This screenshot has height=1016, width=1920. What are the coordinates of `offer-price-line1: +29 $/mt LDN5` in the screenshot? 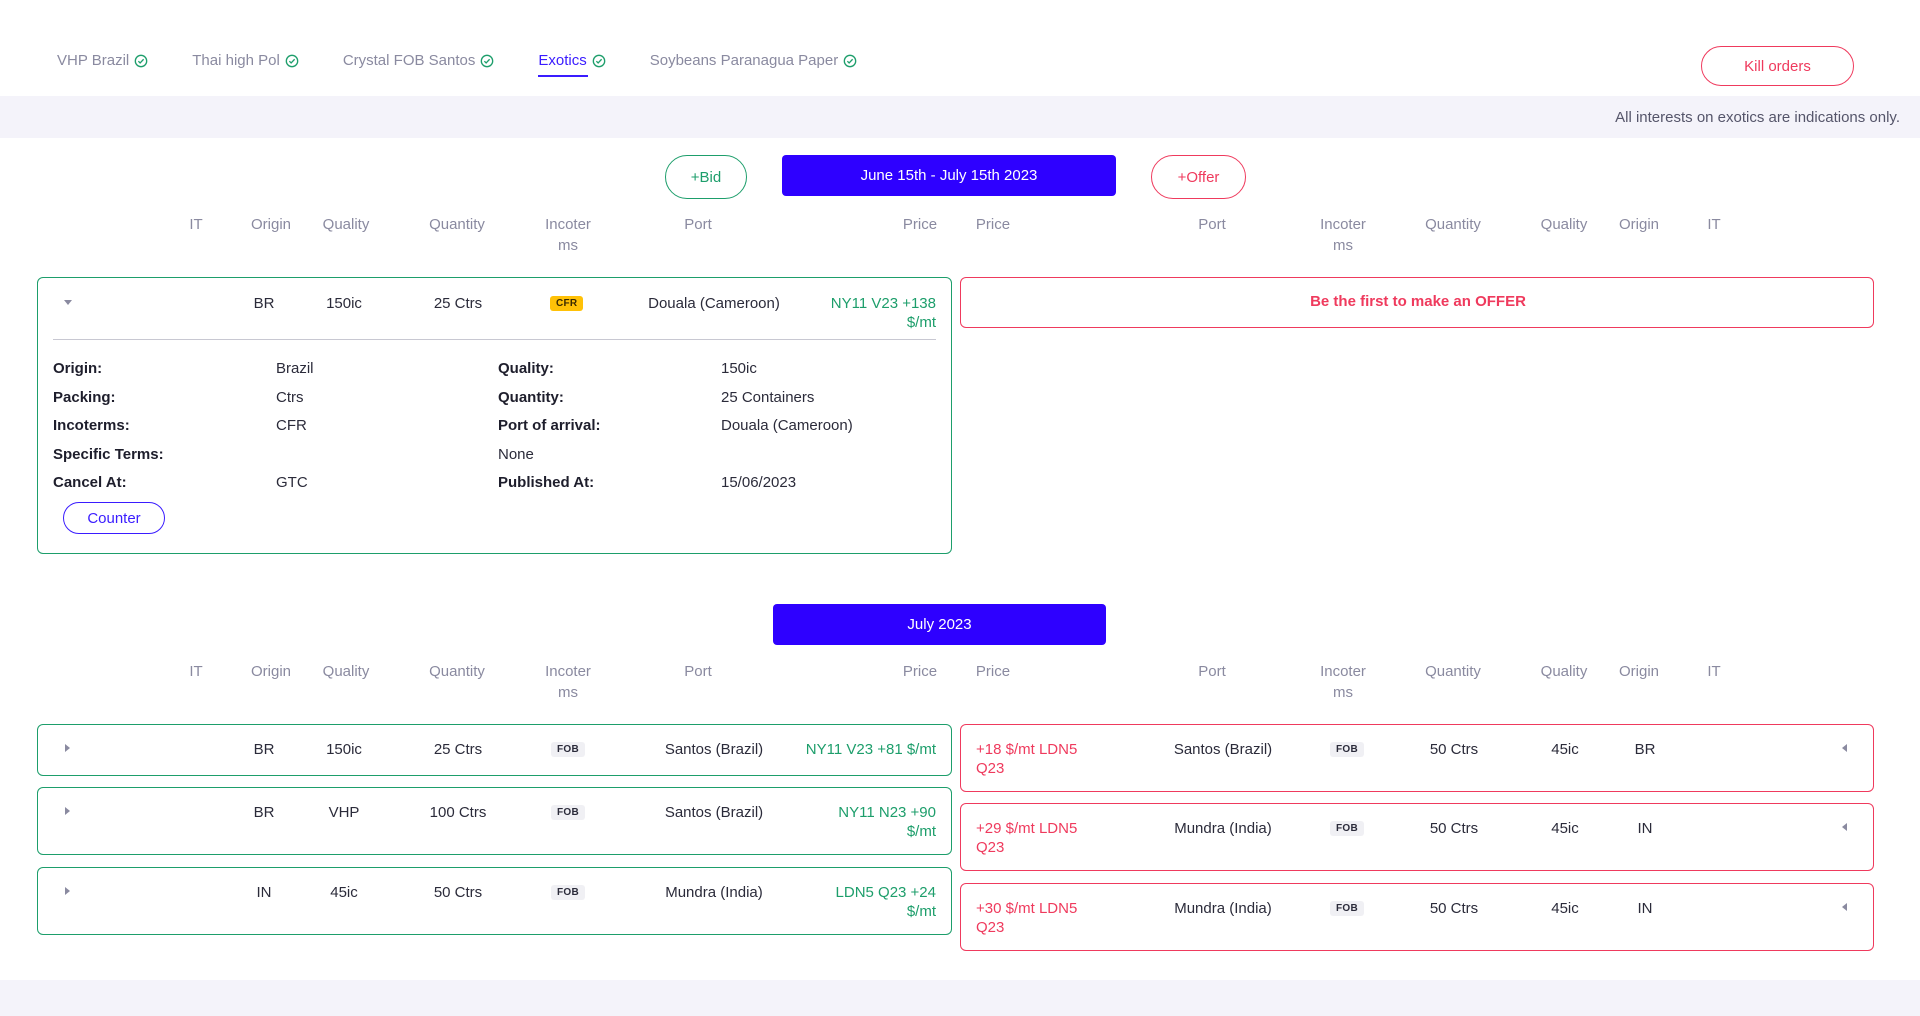 It's located at (1027, 828).